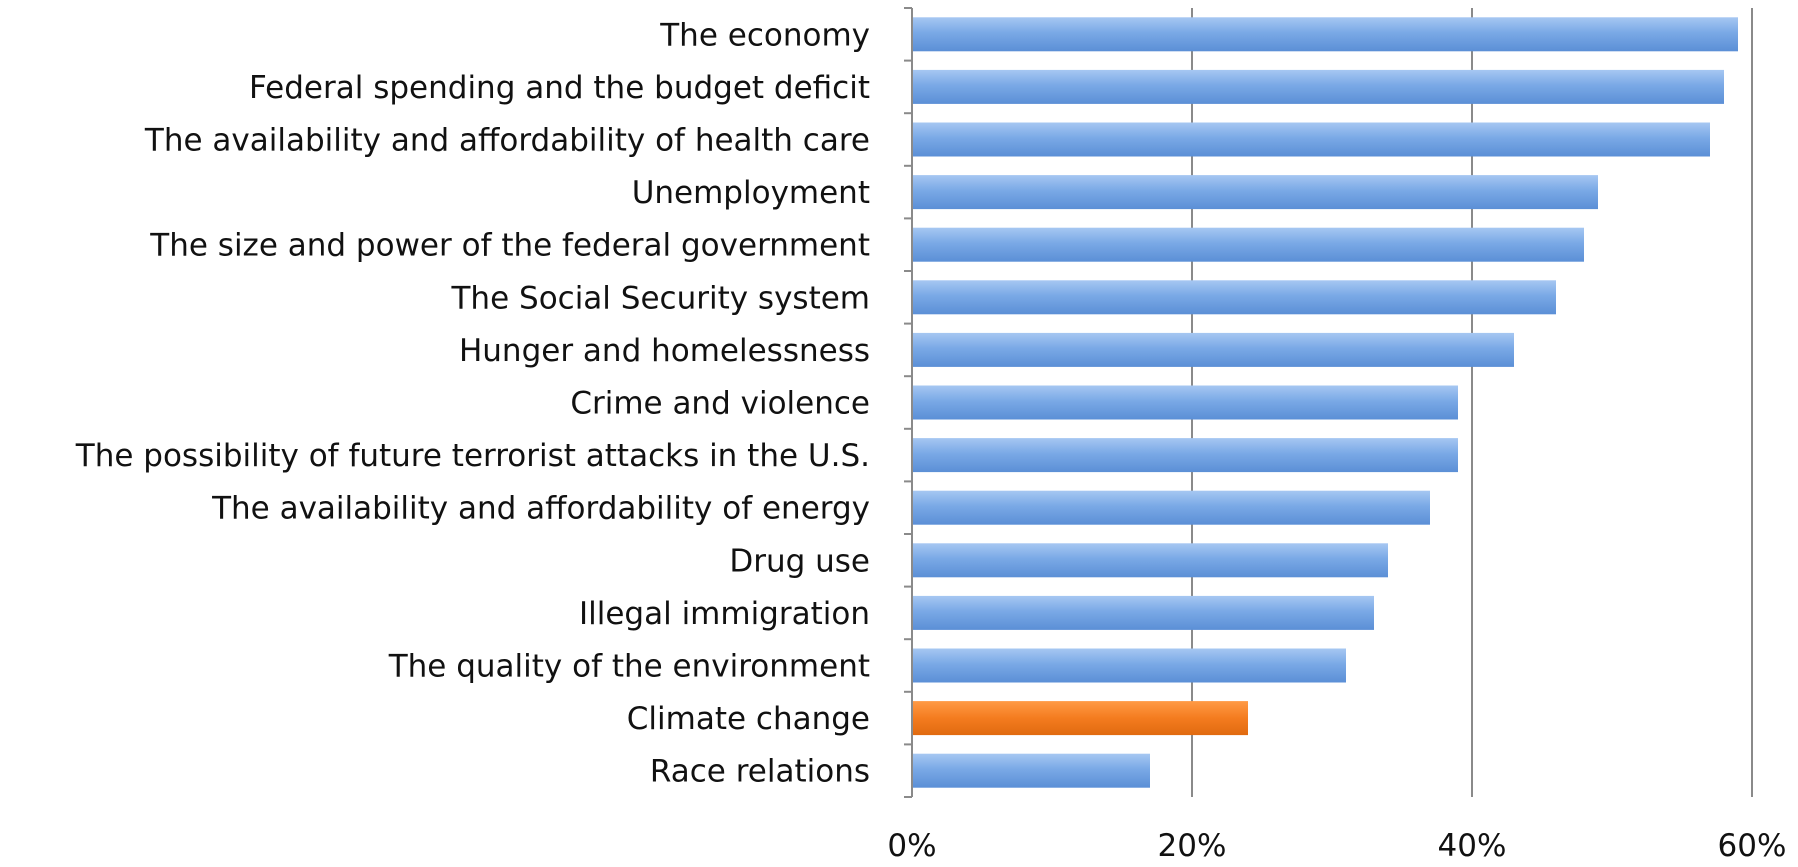  What do you see at coordinates (1185, 402) in the screenshot?
I see `bar-crime-and-violence` at bounding box center [1185, 402].